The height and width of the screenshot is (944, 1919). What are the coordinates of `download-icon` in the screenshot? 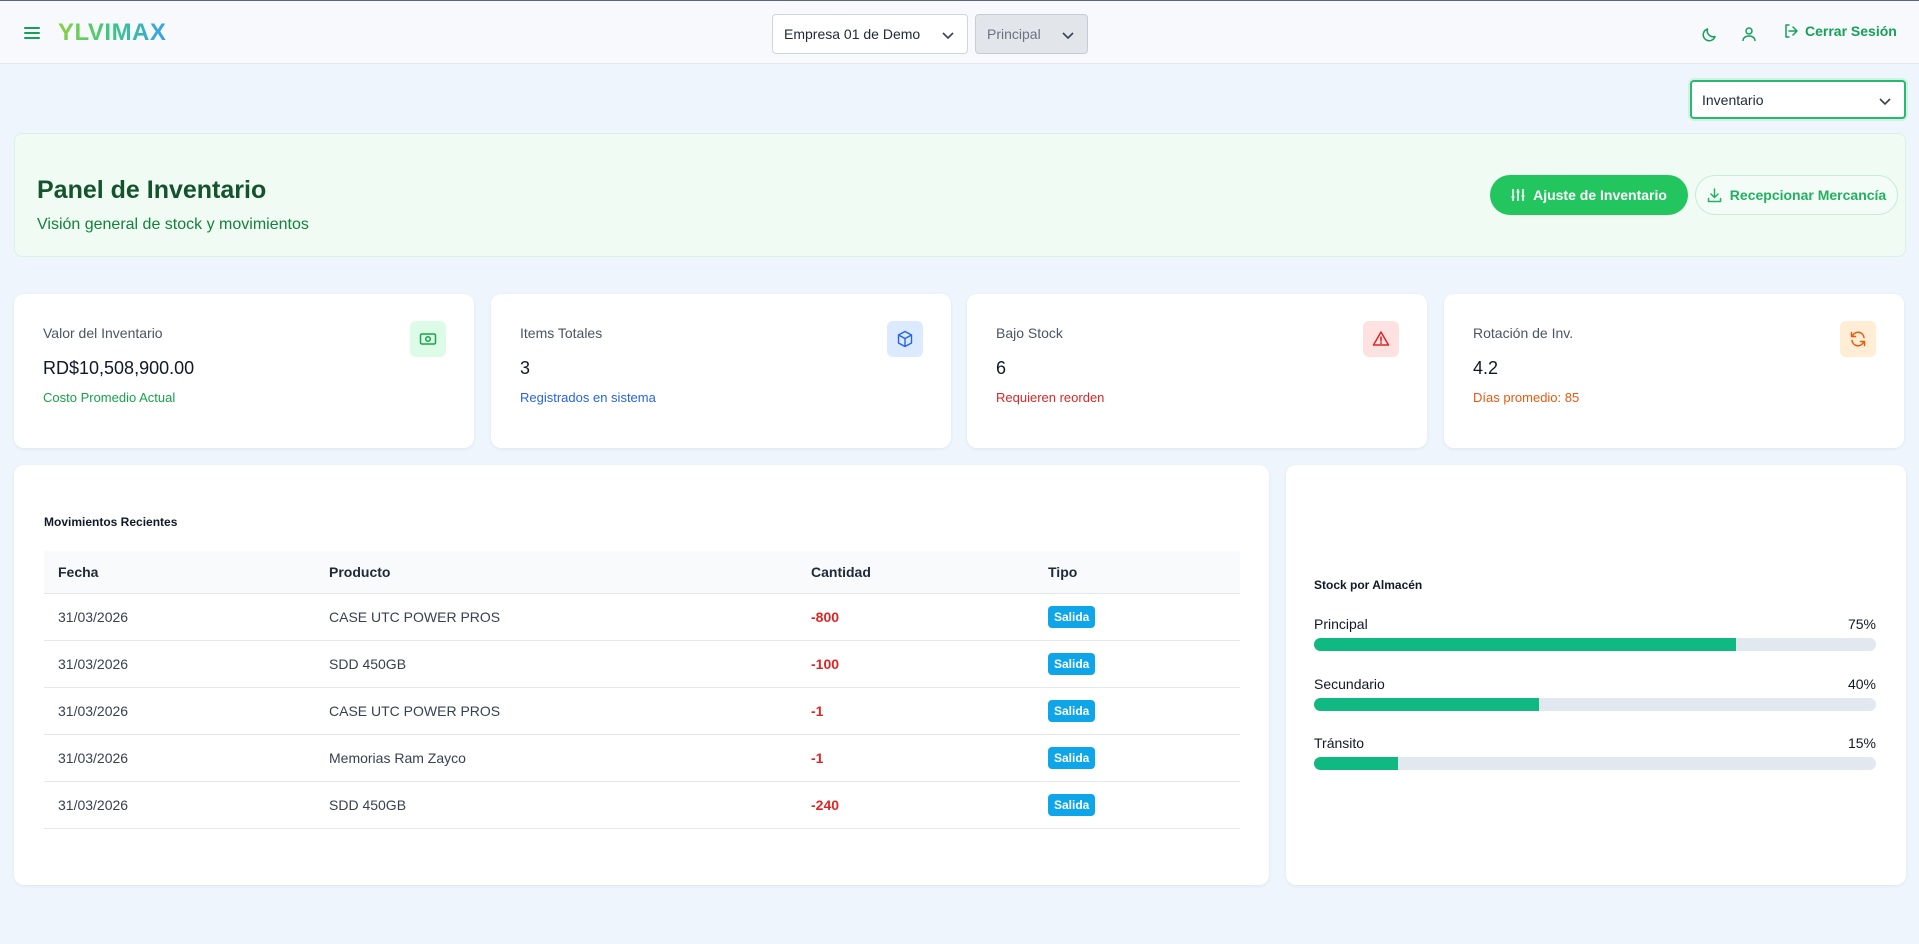 It's located at (1714, 194).